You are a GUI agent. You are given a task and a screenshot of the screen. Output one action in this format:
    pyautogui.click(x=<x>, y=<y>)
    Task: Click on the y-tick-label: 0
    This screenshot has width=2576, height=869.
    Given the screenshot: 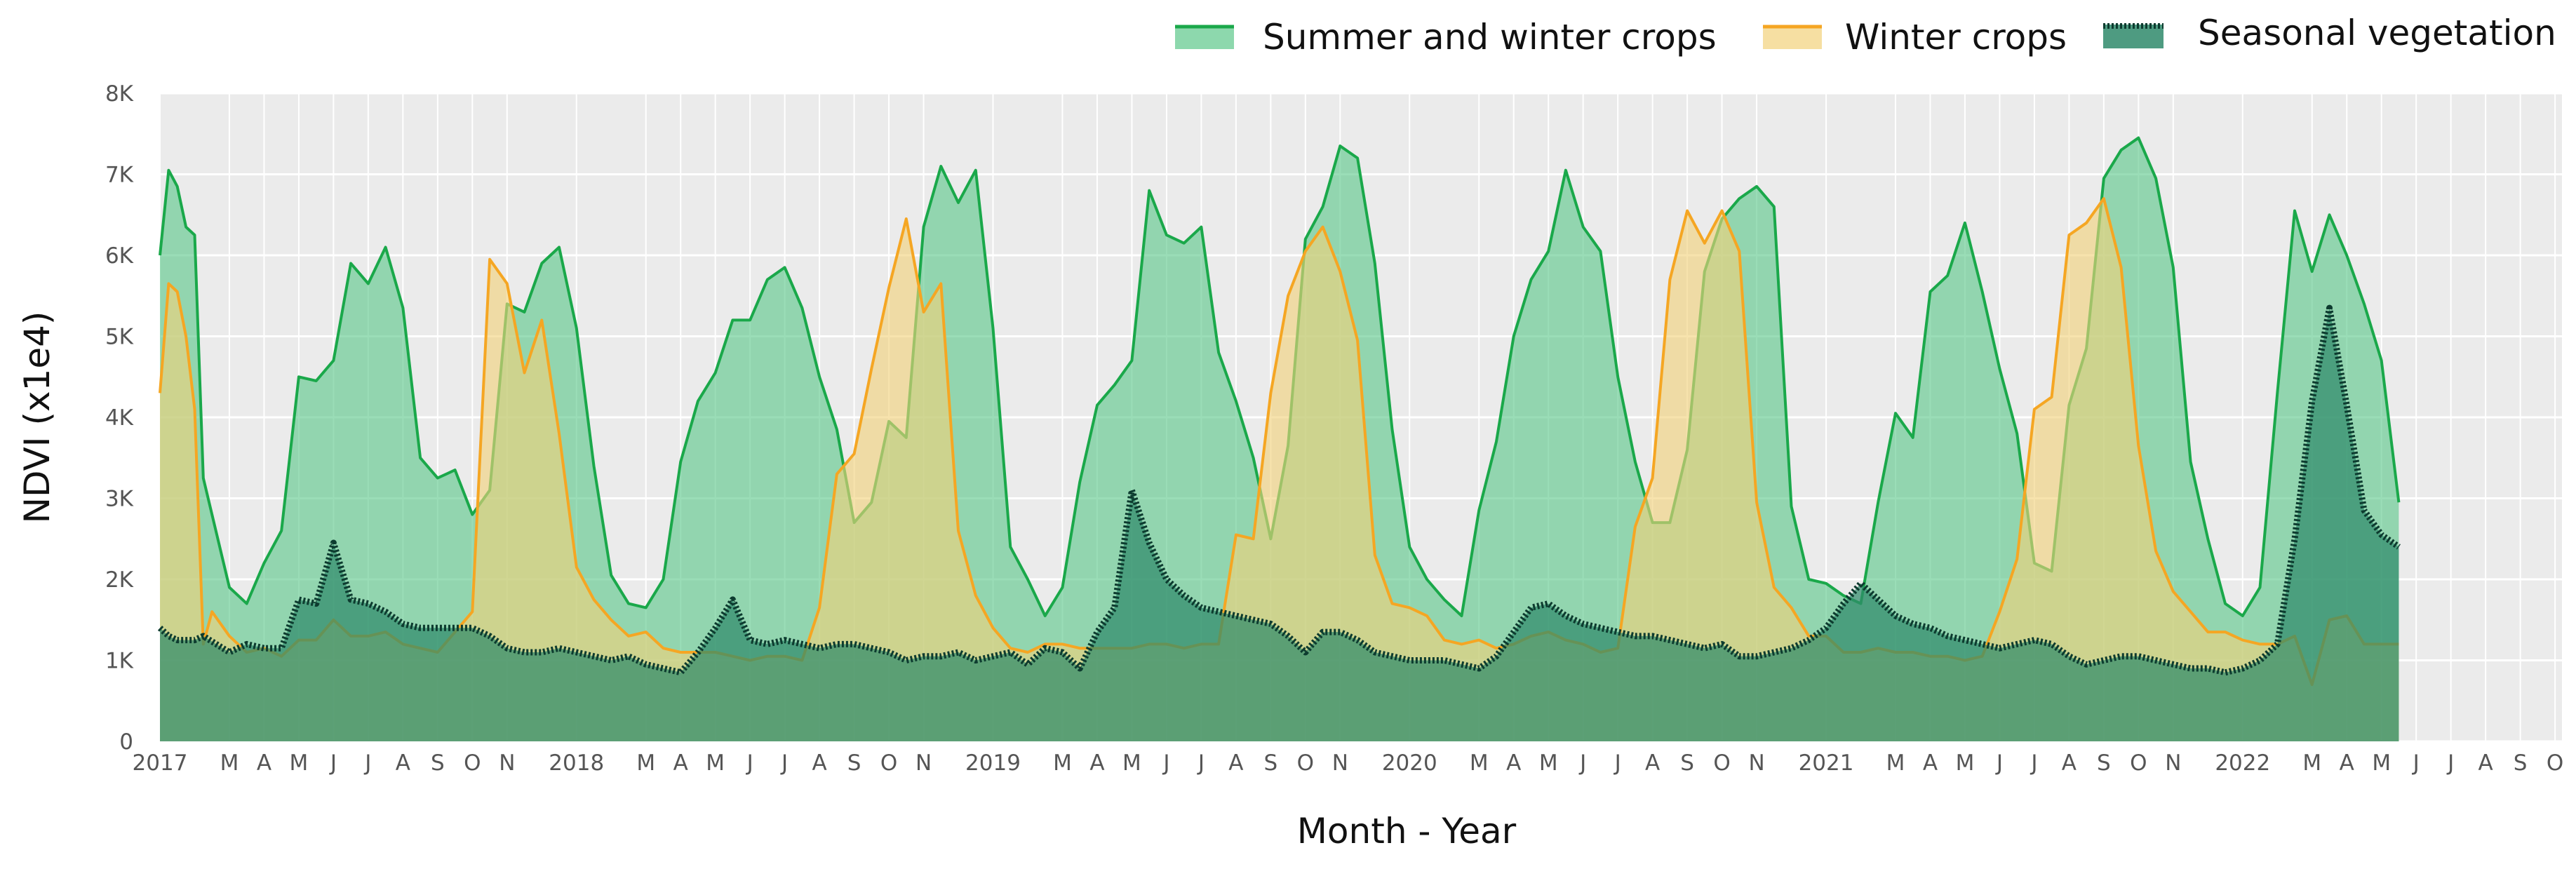 What is the action you would take?
    pyautogui.click(x=126, y=742)
    